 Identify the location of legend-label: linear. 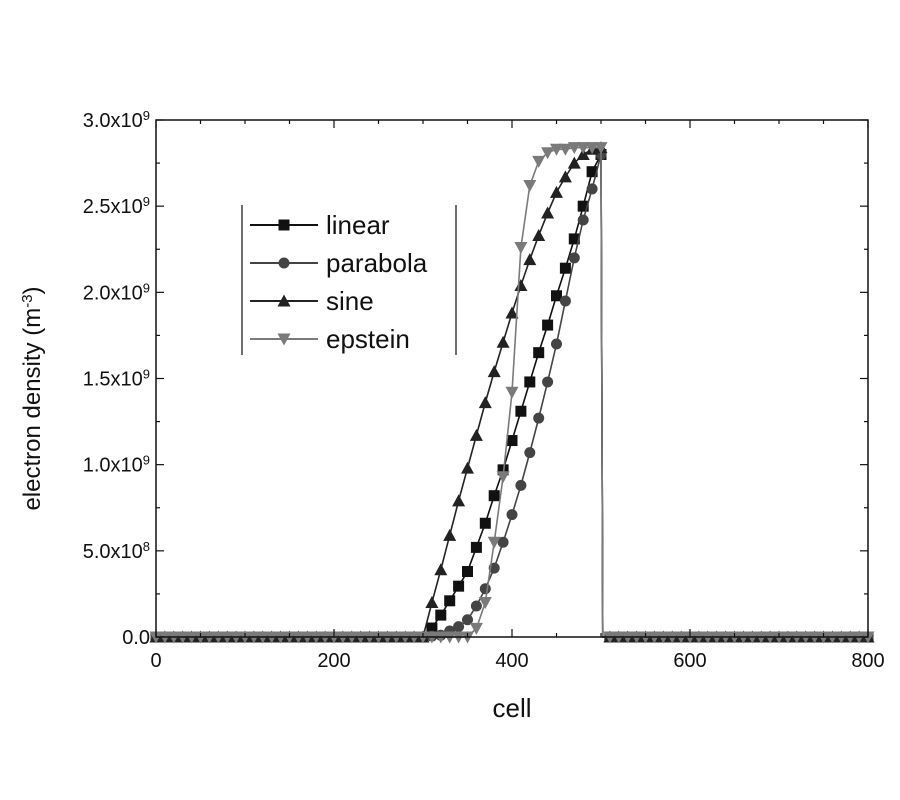
(358, 225).